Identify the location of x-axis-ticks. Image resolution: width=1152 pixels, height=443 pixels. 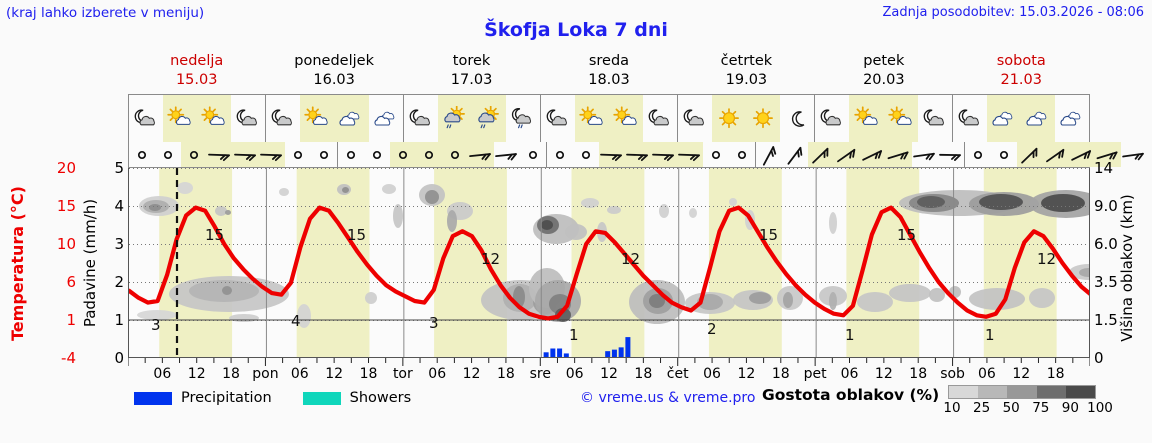
(609, 362).